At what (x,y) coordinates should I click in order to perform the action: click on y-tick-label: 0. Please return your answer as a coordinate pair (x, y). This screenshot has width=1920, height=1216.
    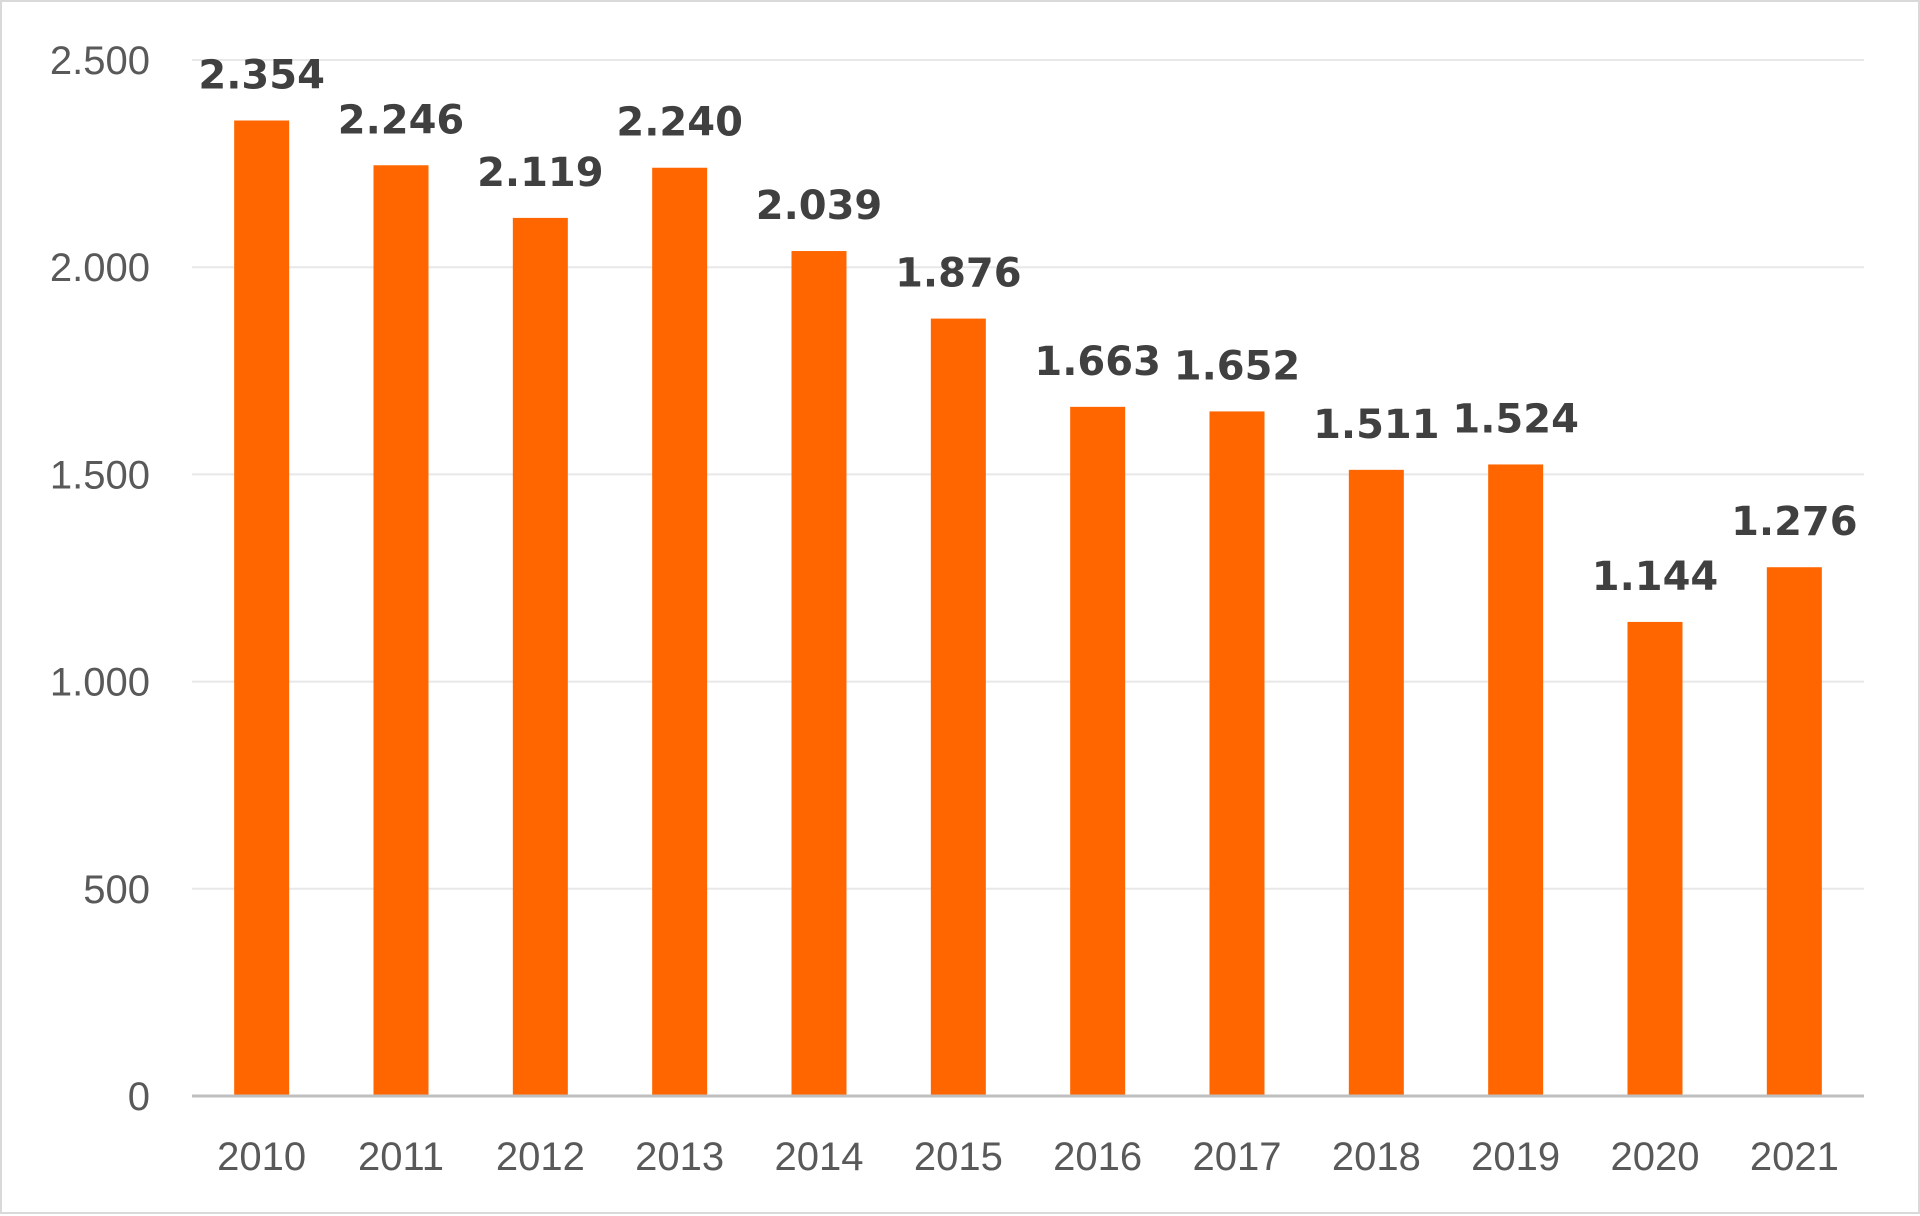
    Looking at the image, I should click on (139, 1097).